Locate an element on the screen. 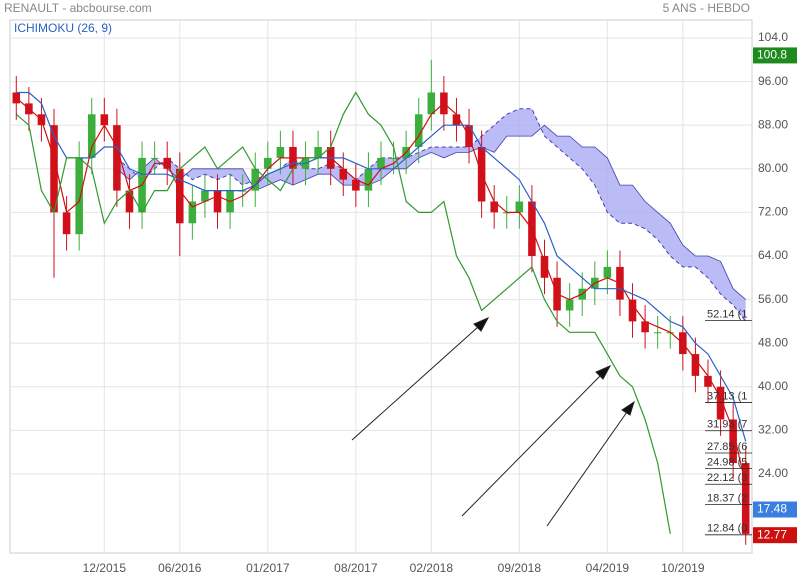 This screenshot has width=800, height=580. x-tick-label: 09/2018 is located at coordinates (520, 568).